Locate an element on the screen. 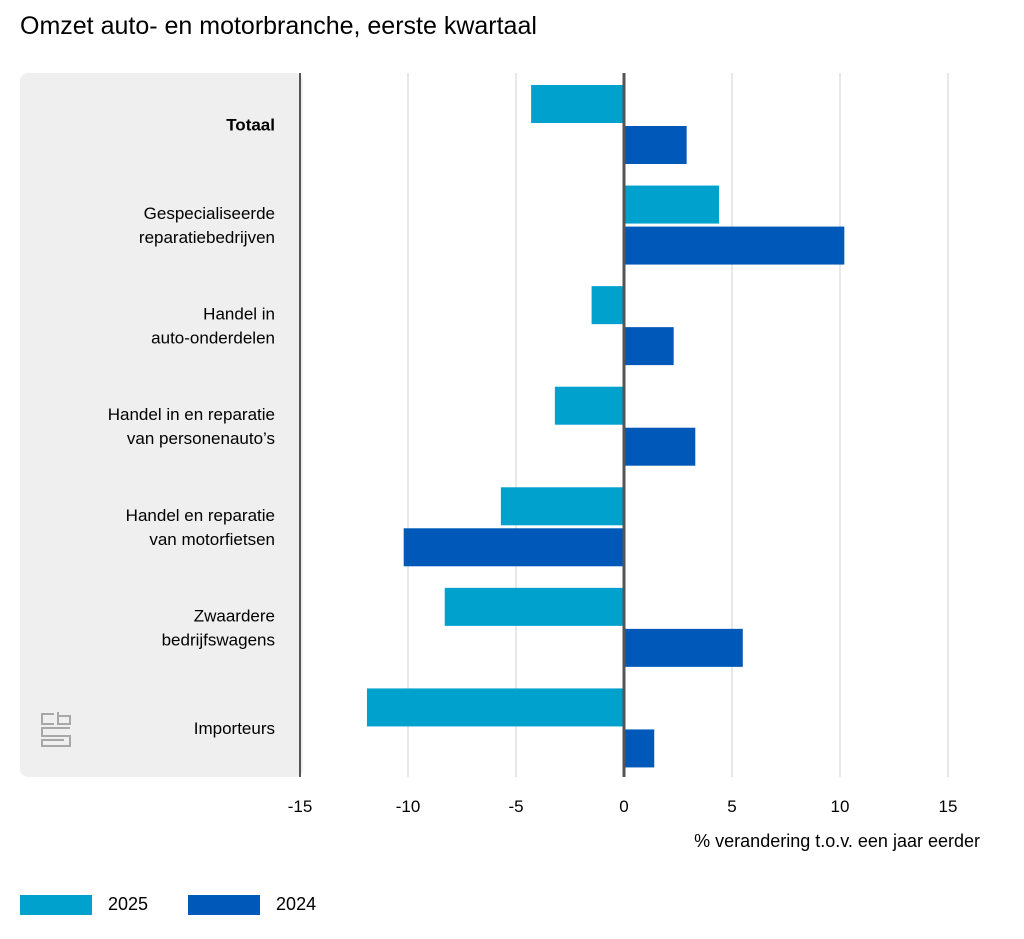  x-tick-label: 15 is located at coordinates (948, 806).